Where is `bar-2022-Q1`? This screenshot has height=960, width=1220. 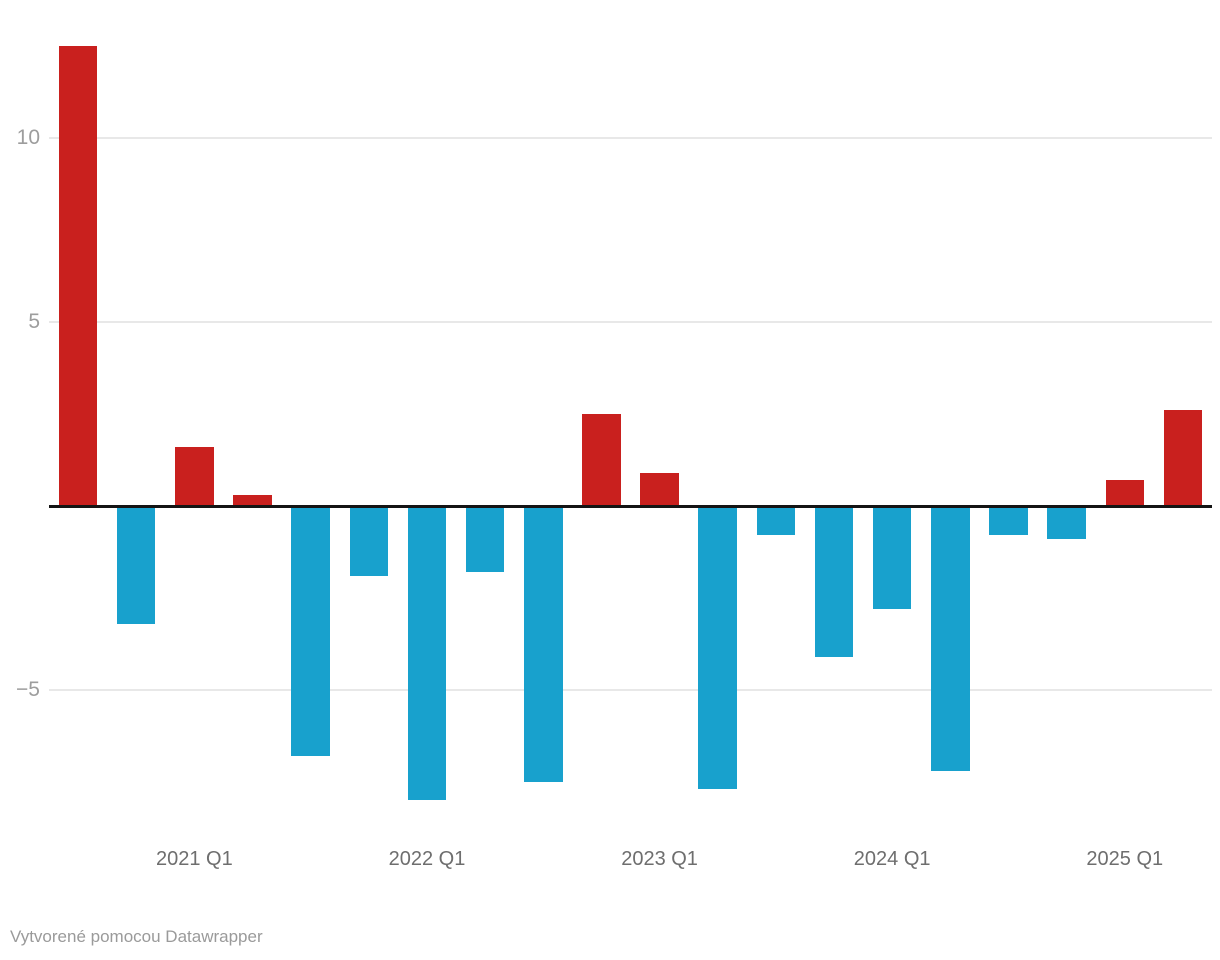 bar-2022-Q1 is located at coordinates (427, 653).